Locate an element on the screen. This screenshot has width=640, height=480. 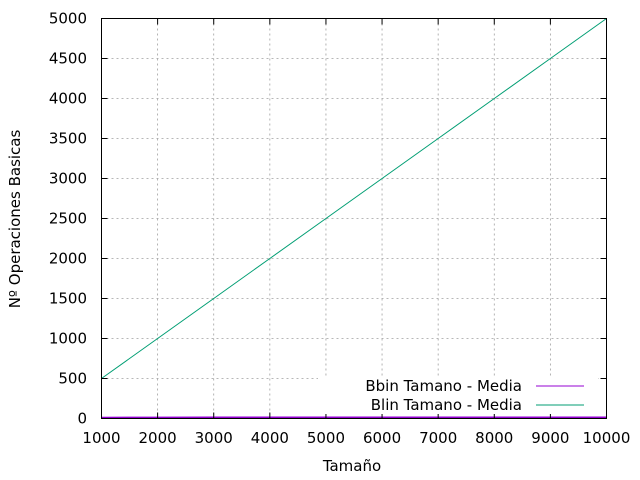
y-tick-label: 2500 is located at coordinates (68, 219).